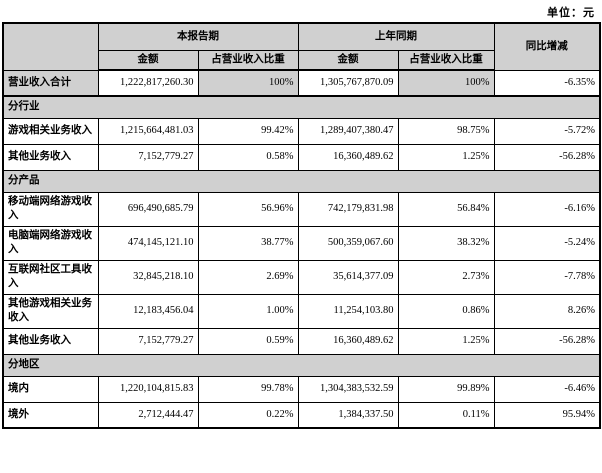  I want to click on current-pct-cell: 0.22%, so click(248, 415).